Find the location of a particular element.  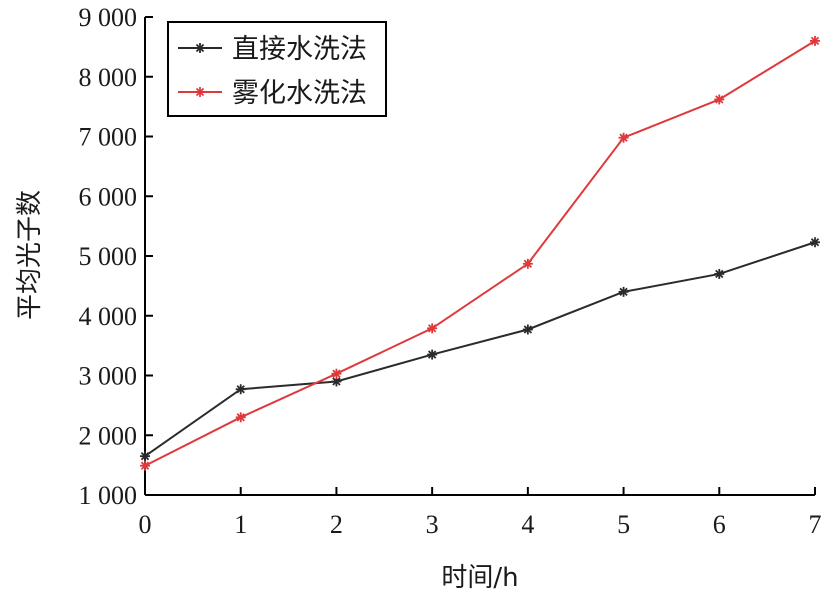

x-tick-label: 6 is located at coordinates (719, 524).